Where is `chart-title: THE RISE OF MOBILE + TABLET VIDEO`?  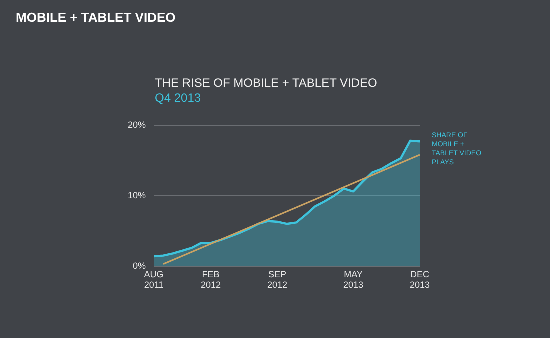 chart-title: THE RISE OF MOBILE + TABLET VIDEO is located at coordinates (266, 83).